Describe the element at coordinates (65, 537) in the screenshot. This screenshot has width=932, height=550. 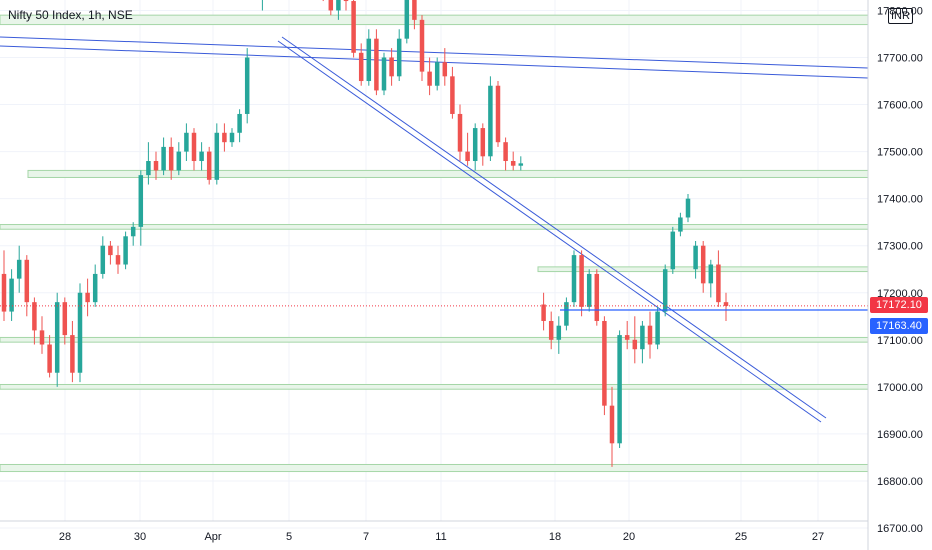
I see `x-tick-label: 28` at that location.